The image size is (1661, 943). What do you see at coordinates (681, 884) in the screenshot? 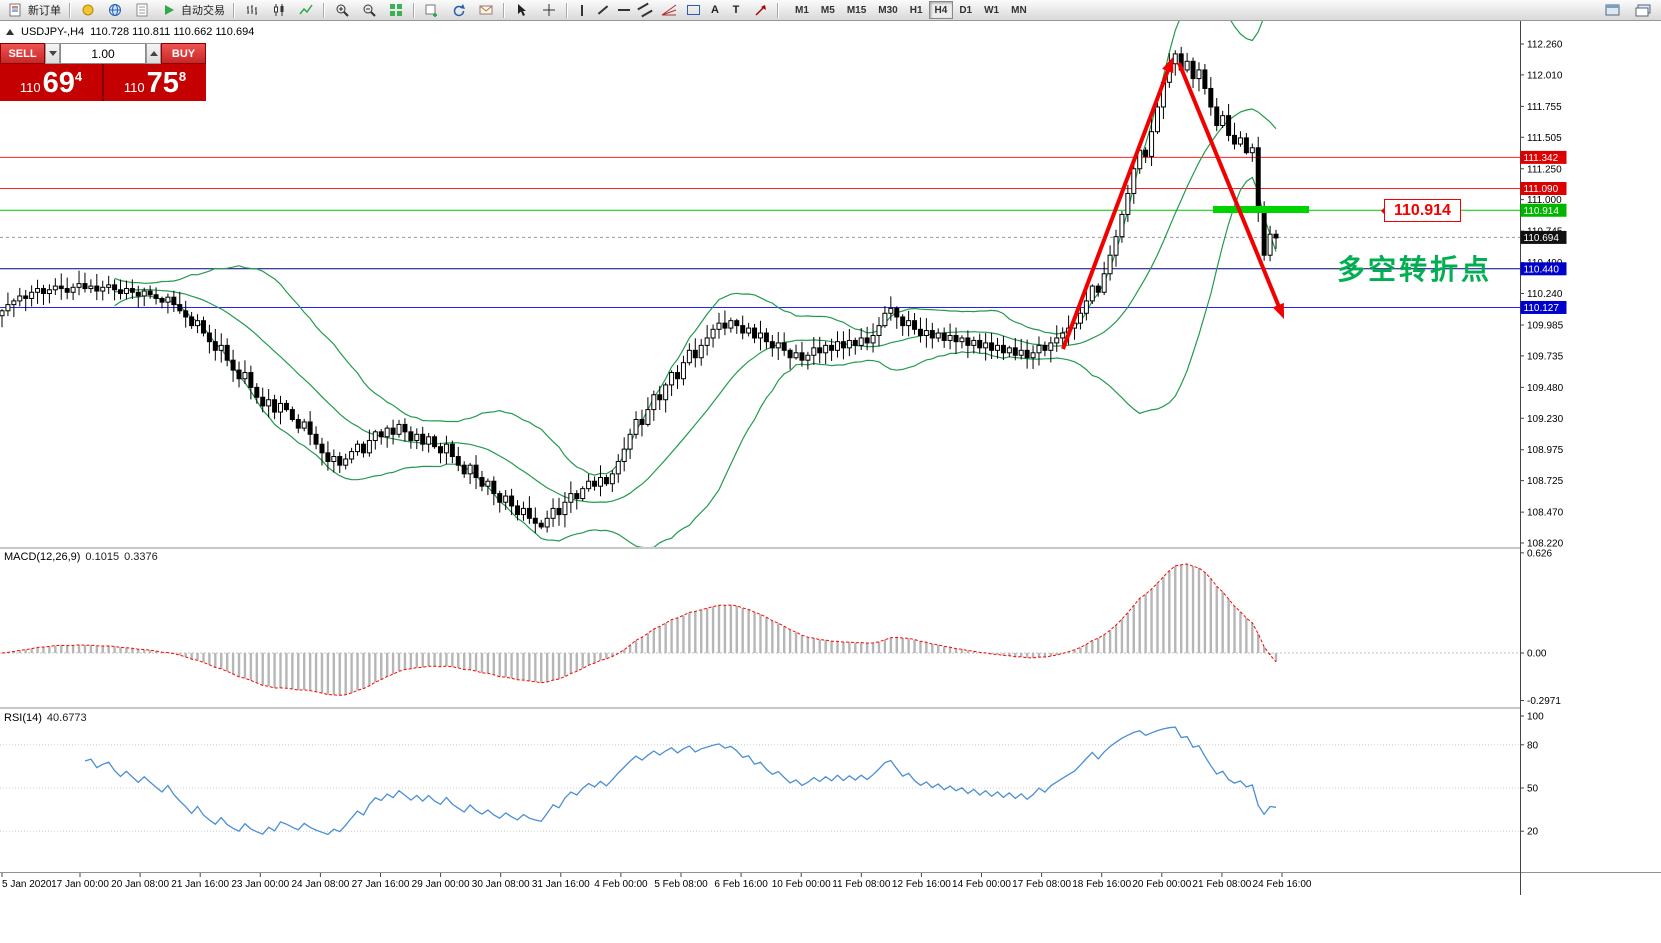
I see `svg-text: 5 Feb 08:00` at bounding box center [681, 884].